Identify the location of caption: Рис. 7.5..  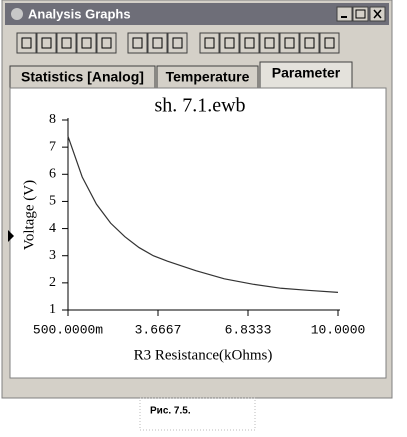
(170, 411).